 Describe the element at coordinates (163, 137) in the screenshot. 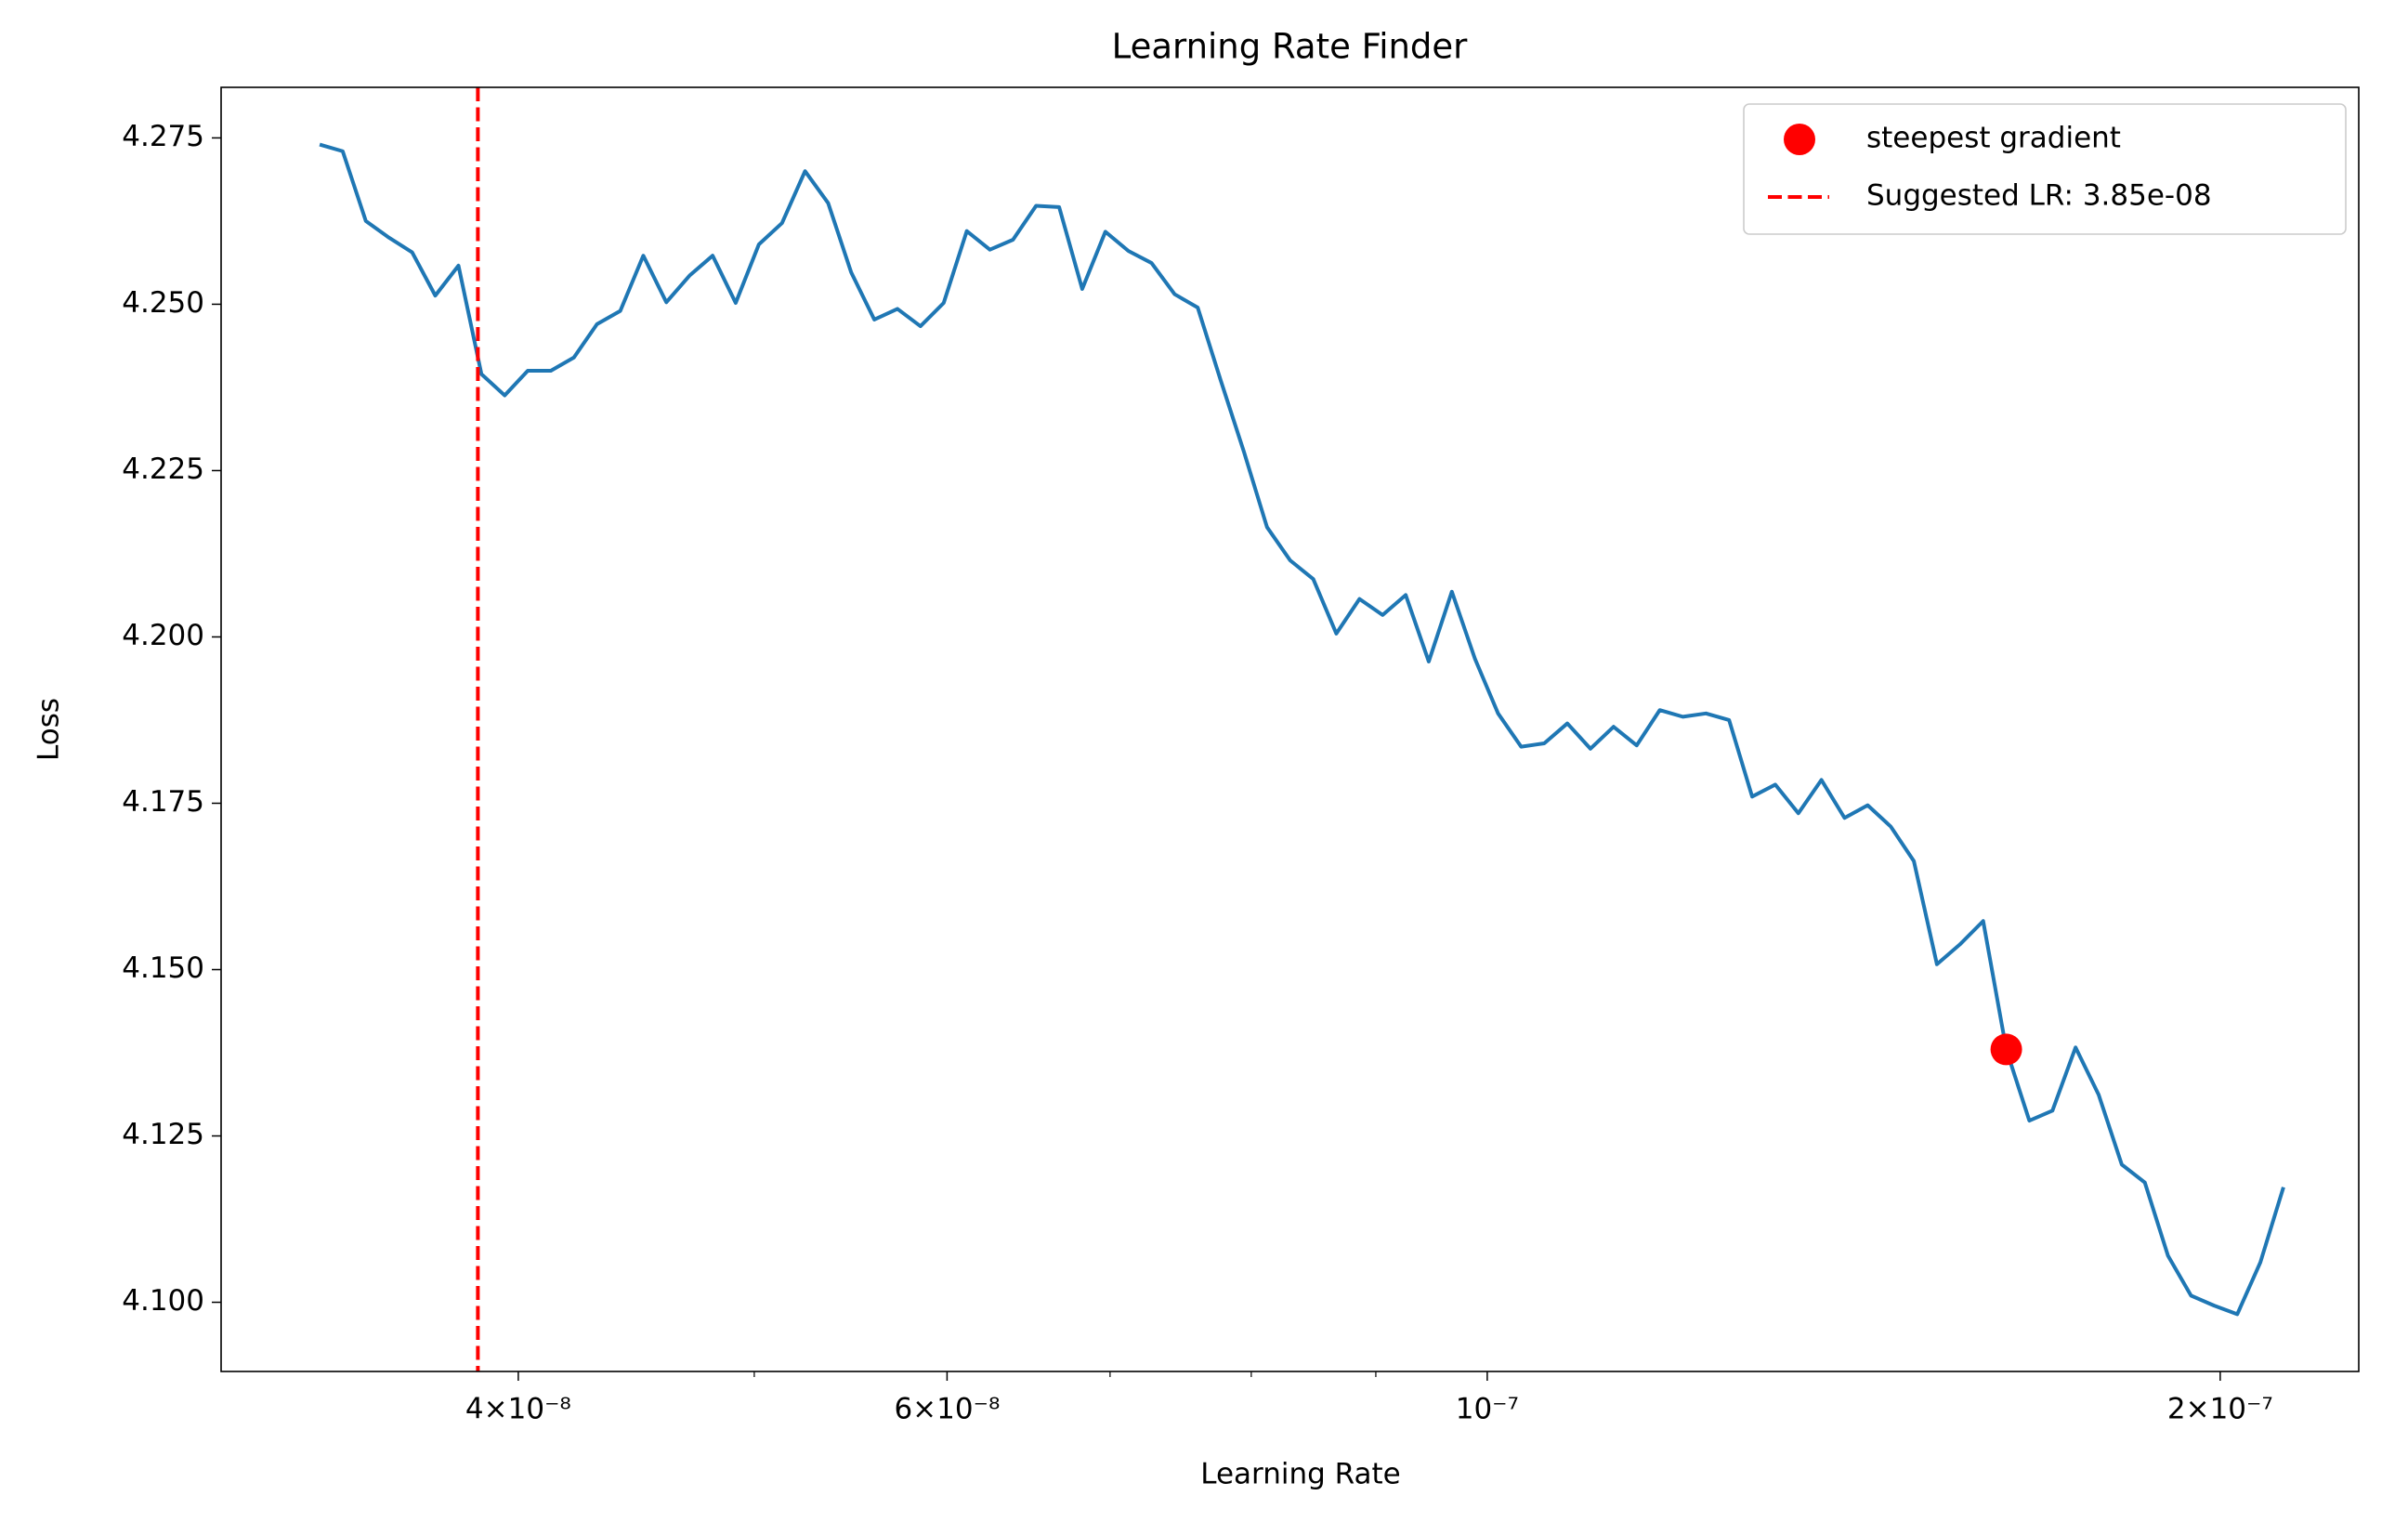

I see `y-tick-label: 4.275` at that location.